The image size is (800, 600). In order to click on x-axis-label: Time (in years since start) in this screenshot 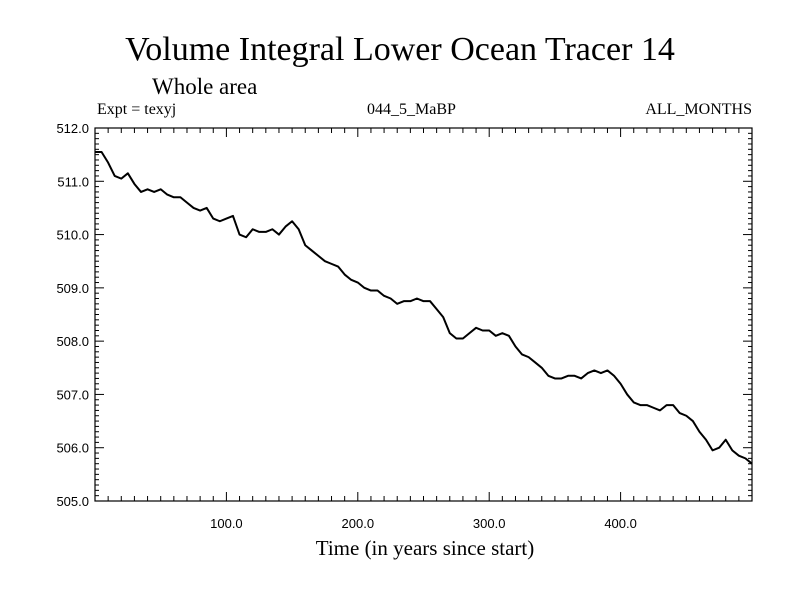, I will do `click(425, 548)`.